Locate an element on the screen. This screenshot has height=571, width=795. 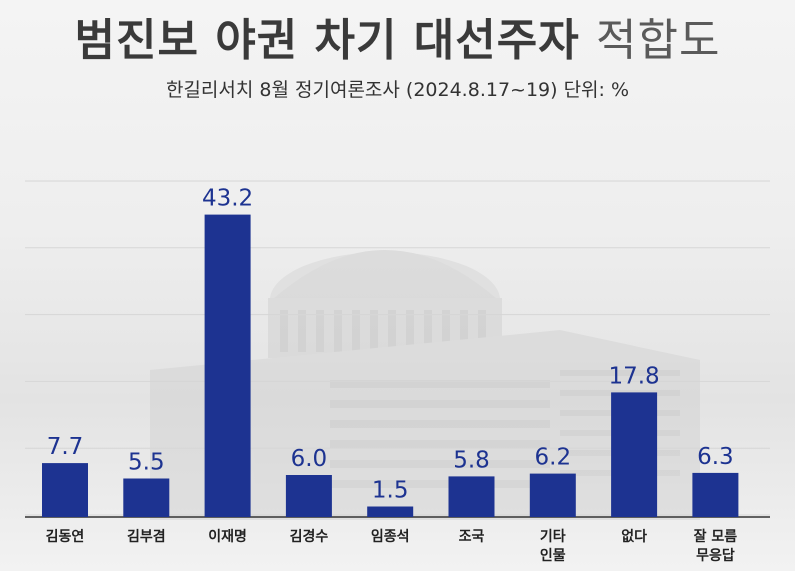
category-label: 인물 is located at coordinates (553, 555).